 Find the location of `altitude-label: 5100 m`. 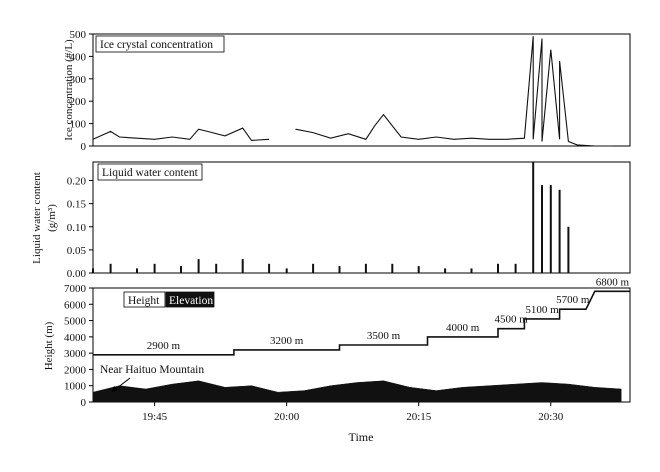

altitude-label: 5100 m is located at coordinates (542, 310).